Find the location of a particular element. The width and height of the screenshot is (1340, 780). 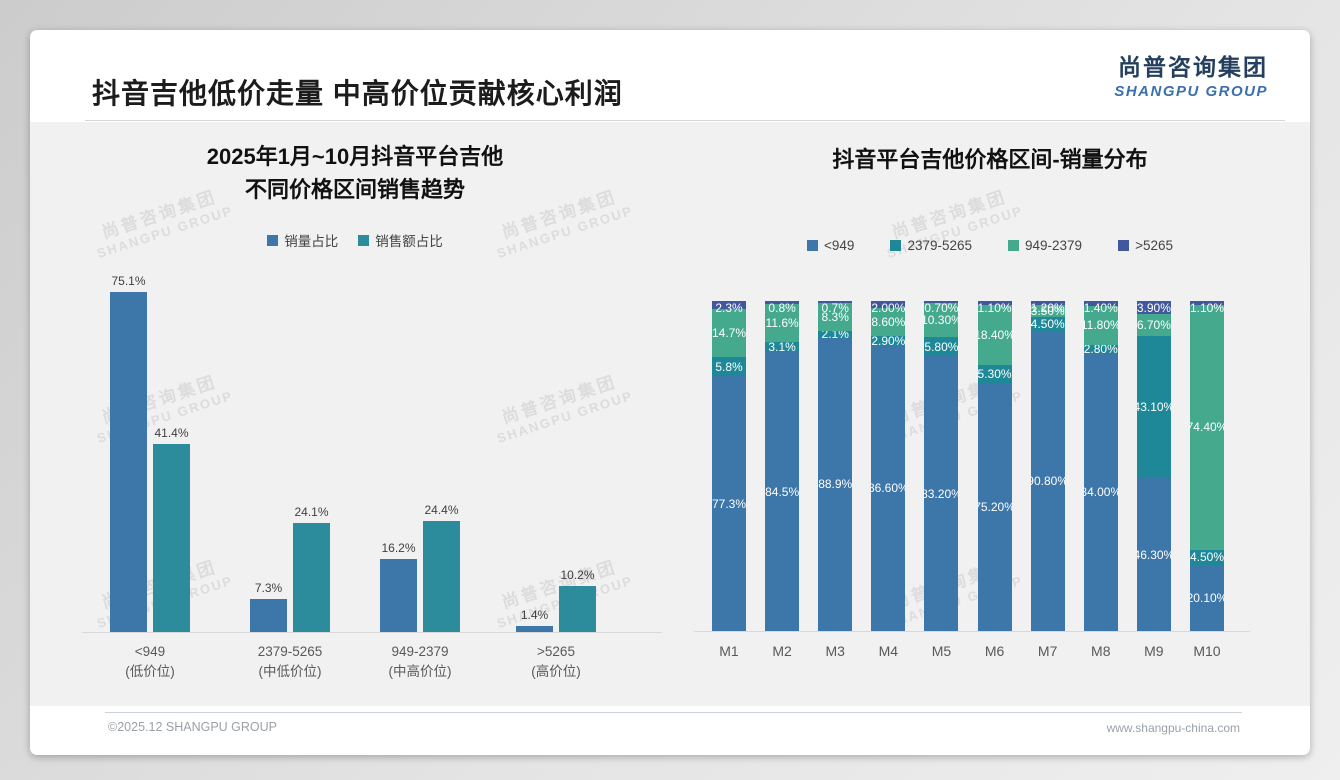

legend-item: >5265 is located at coordinates (1145, 245).